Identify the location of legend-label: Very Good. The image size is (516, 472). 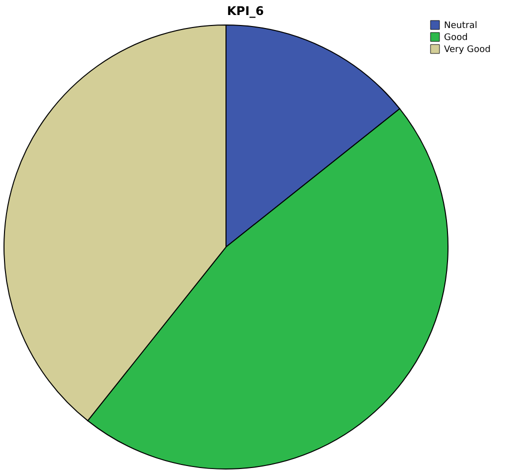
(467, 50).